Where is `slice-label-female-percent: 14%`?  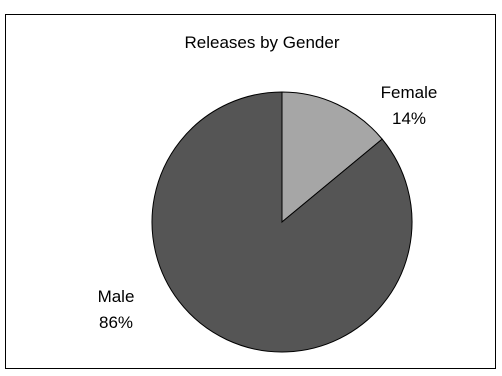 slice-label-female-percent: 14% is located at coordinates (409, 118).